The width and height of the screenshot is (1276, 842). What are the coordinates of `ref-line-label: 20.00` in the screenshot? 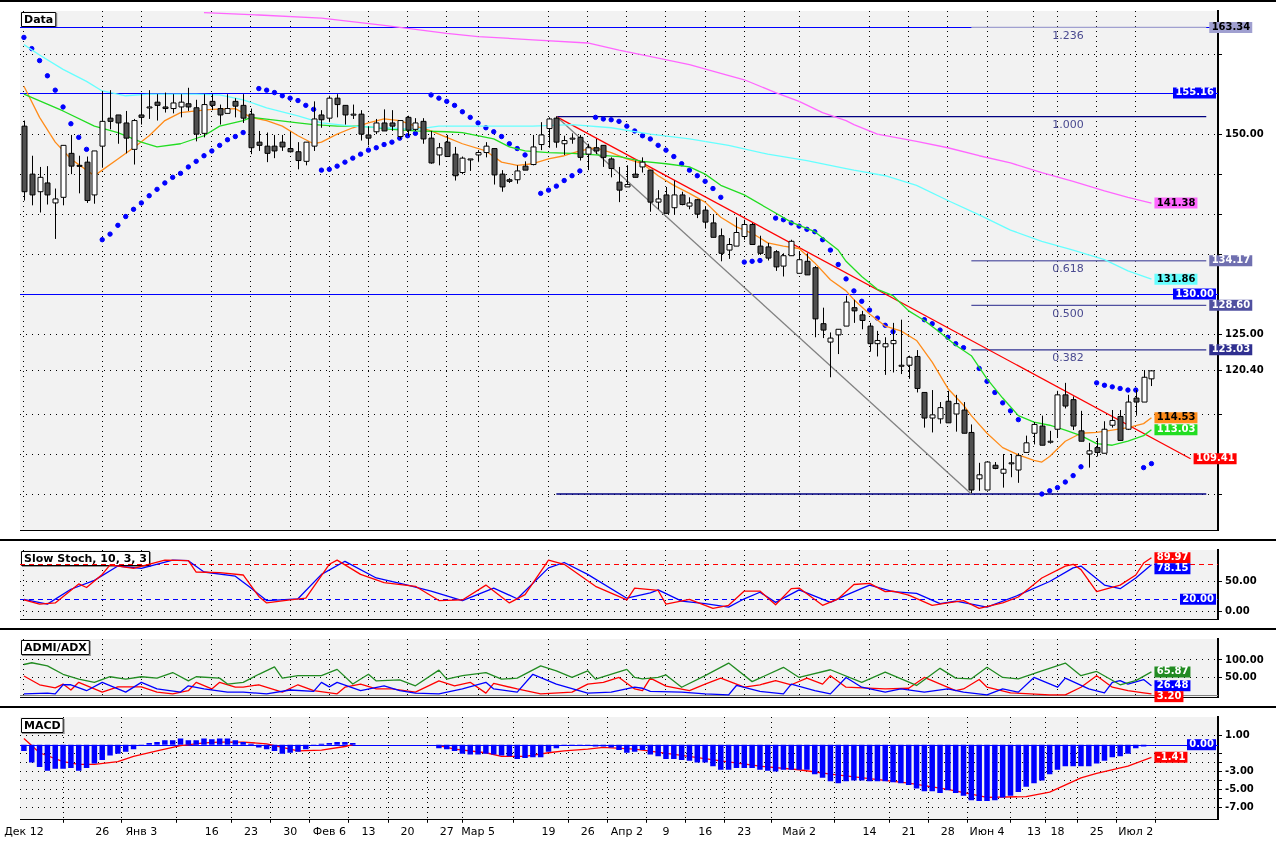 It's located at (1198, 598).